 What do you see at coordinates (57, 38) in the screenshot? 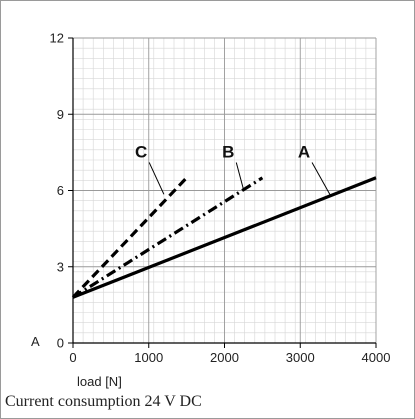
I see `y-tick-label: 12` at bounding box center [57, 38].